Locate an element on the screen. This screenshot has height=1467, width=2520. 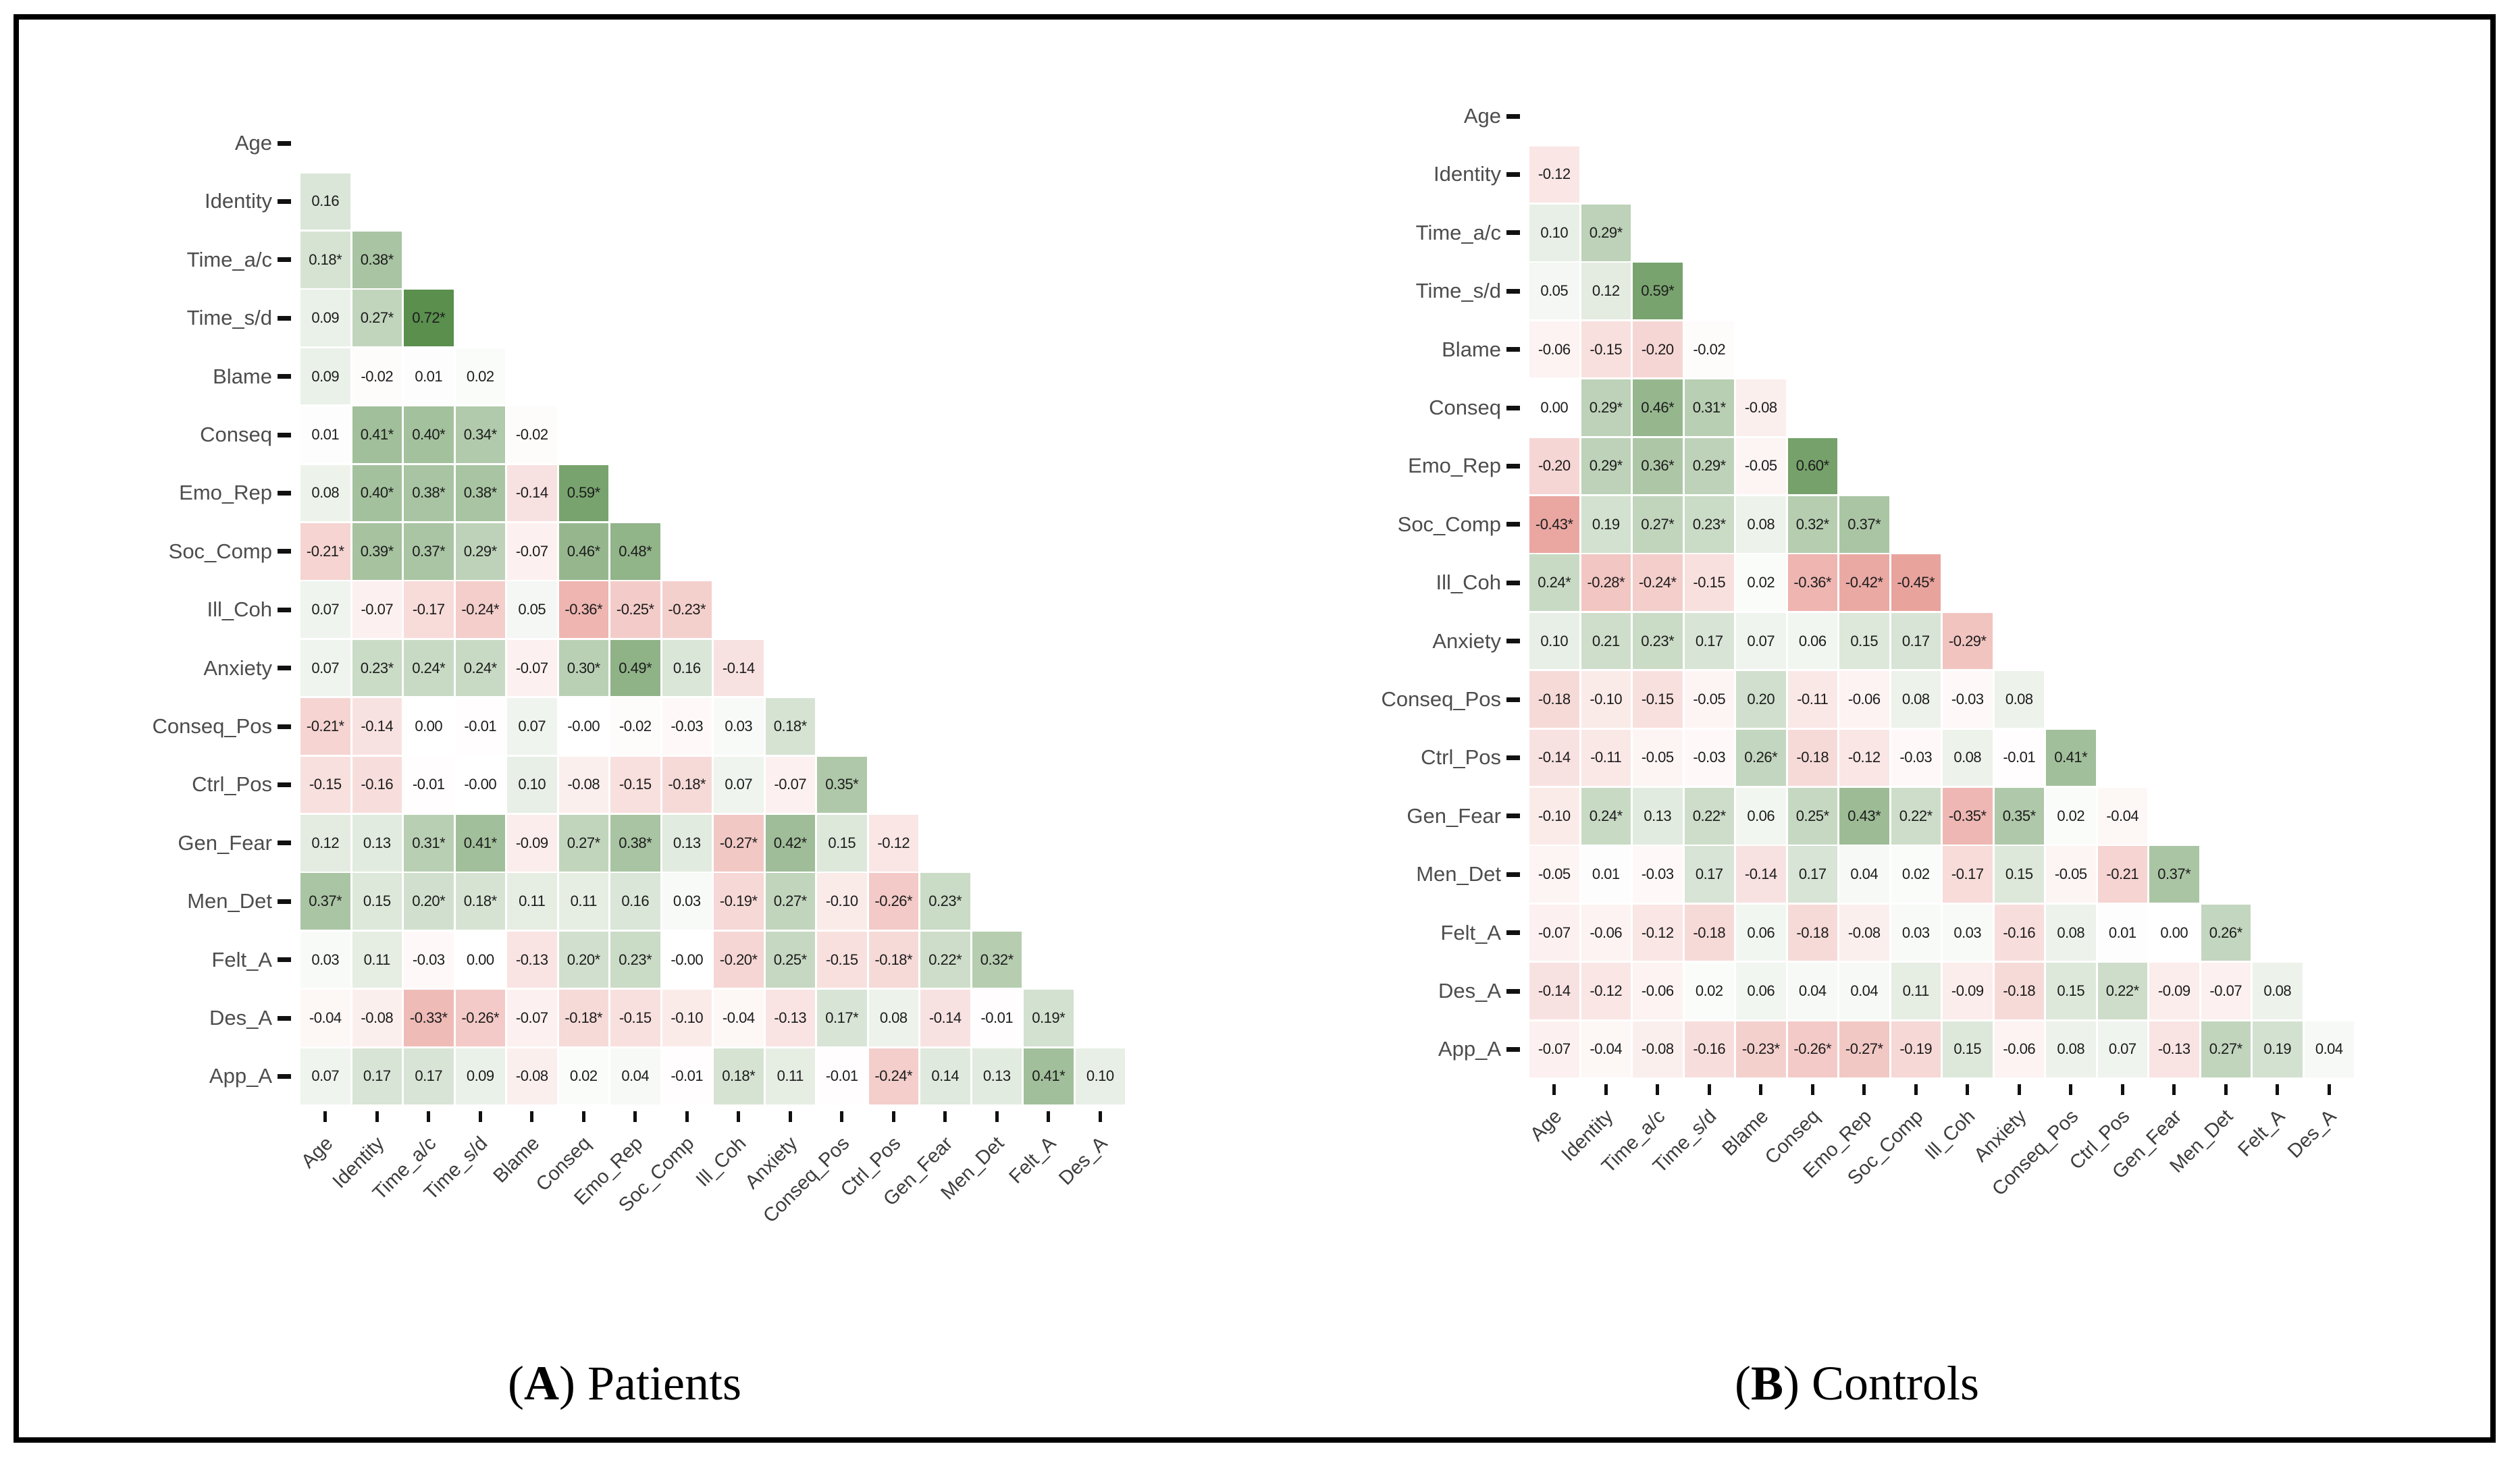
correlation-cell: 0.38* is located at coordinates (377, 260).